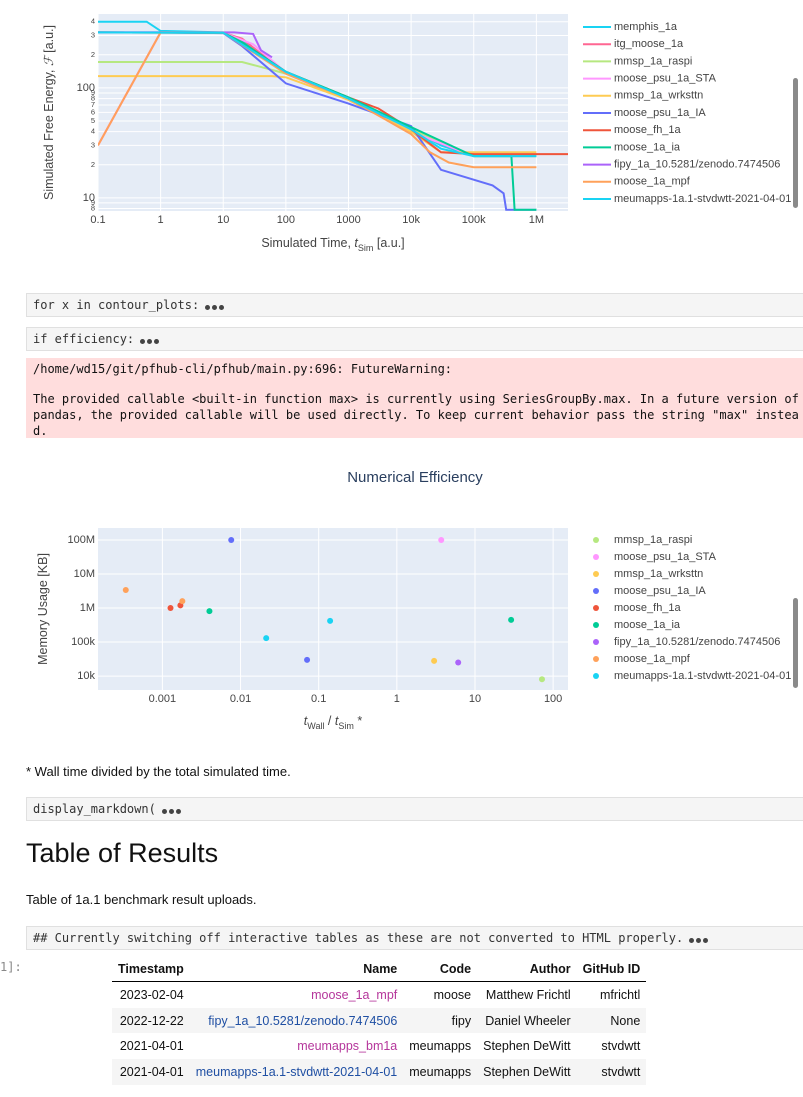 This screenshot has height=1097, width=803. I want to click on y-axis-title: Simulated Free Energy, ℱ [a.u.], so click(49, 112).